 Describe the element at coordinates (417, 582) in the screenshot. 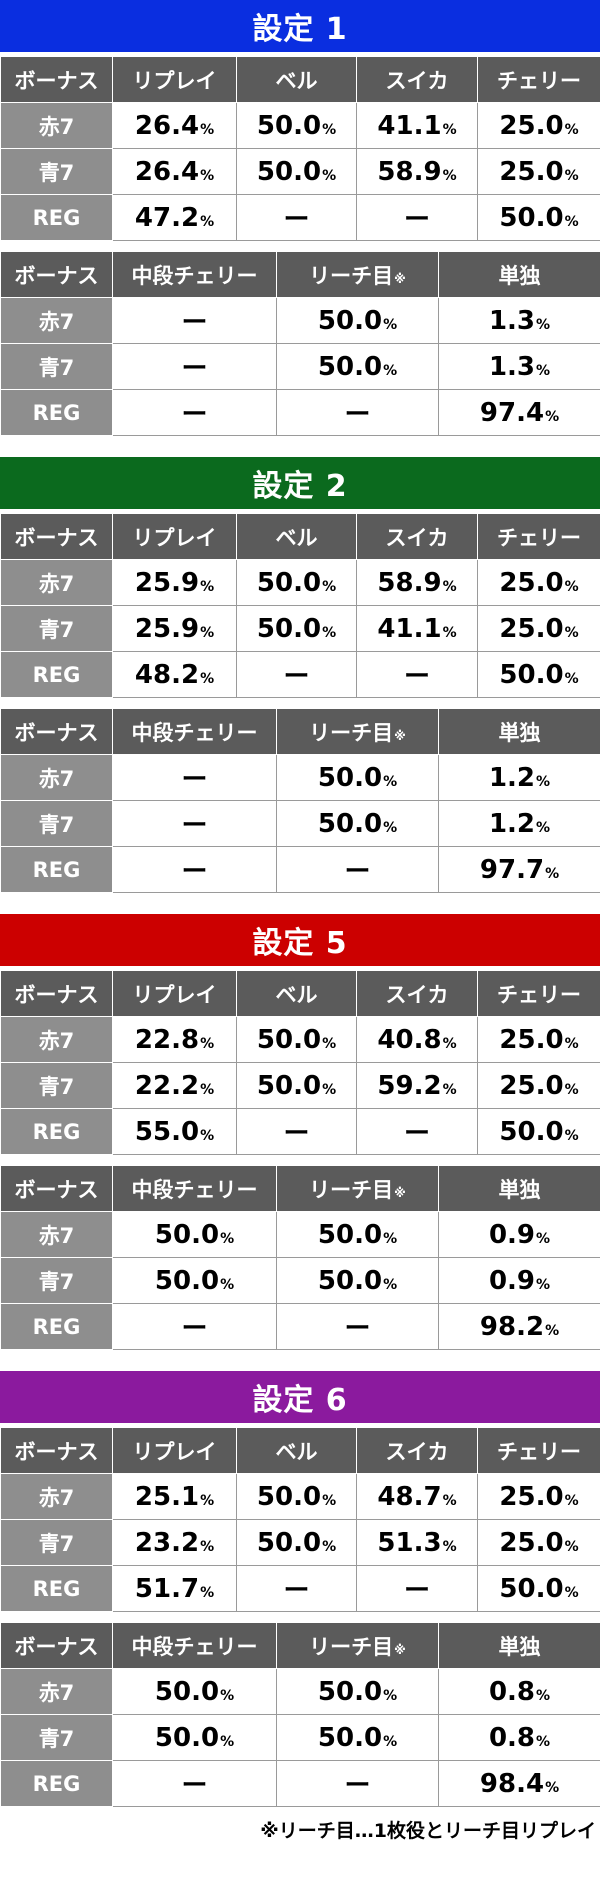

I see `value-cell: 58.9%` at that location.